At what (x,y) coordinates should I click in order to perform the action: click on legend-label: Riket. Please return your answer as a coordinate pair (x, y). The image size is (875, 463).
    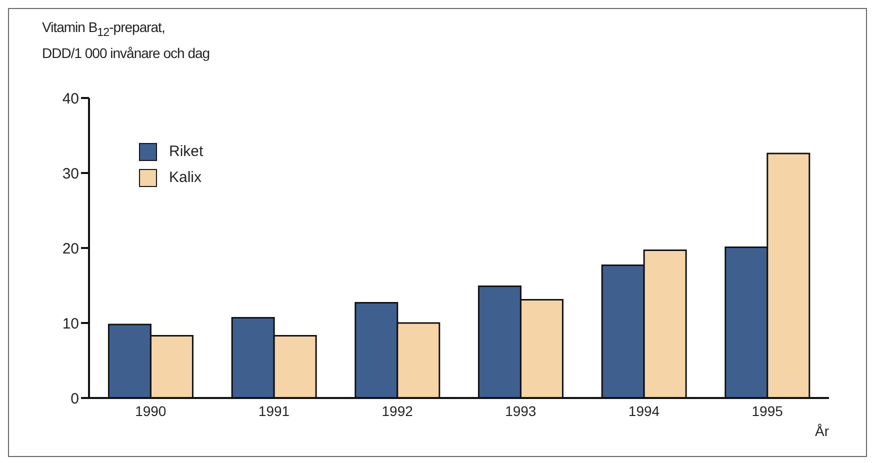
    Looking at the image, I should click on (186, 152).